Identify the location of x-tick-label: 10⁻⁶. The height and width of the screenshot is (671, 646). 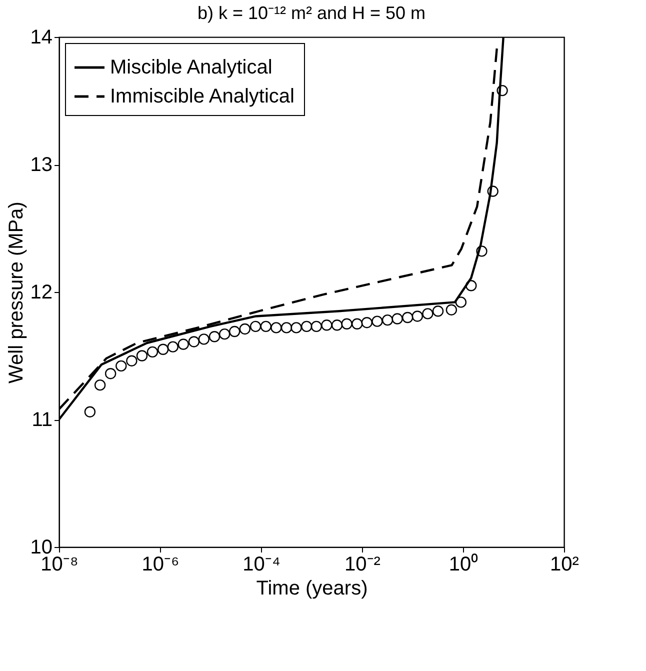
(161, 565).